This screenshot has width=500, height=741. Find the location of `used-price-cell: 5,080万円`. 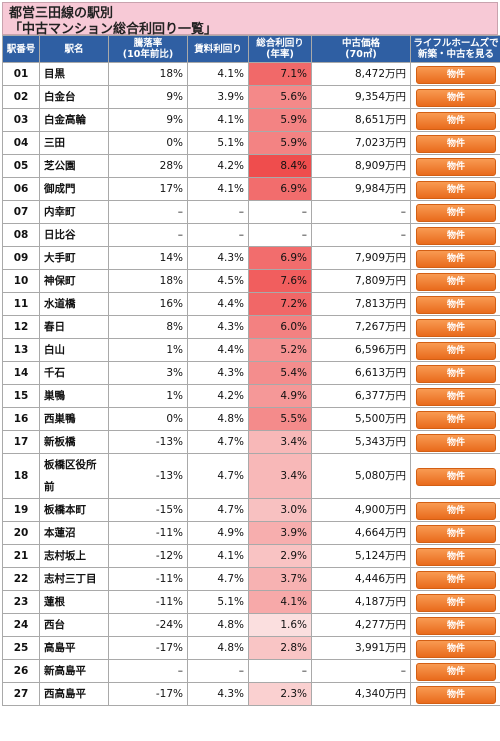

used-price-cell: 5,080万円 is located at coordinates (361, 476).